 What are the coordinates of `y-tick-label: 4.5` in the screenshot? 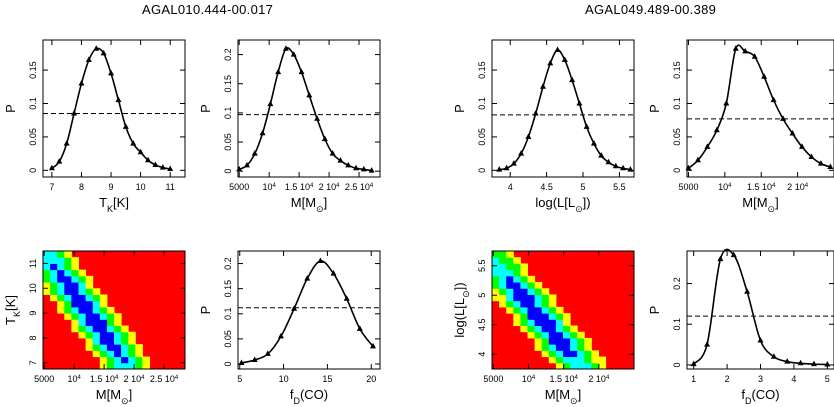 It's located at (482, 324).